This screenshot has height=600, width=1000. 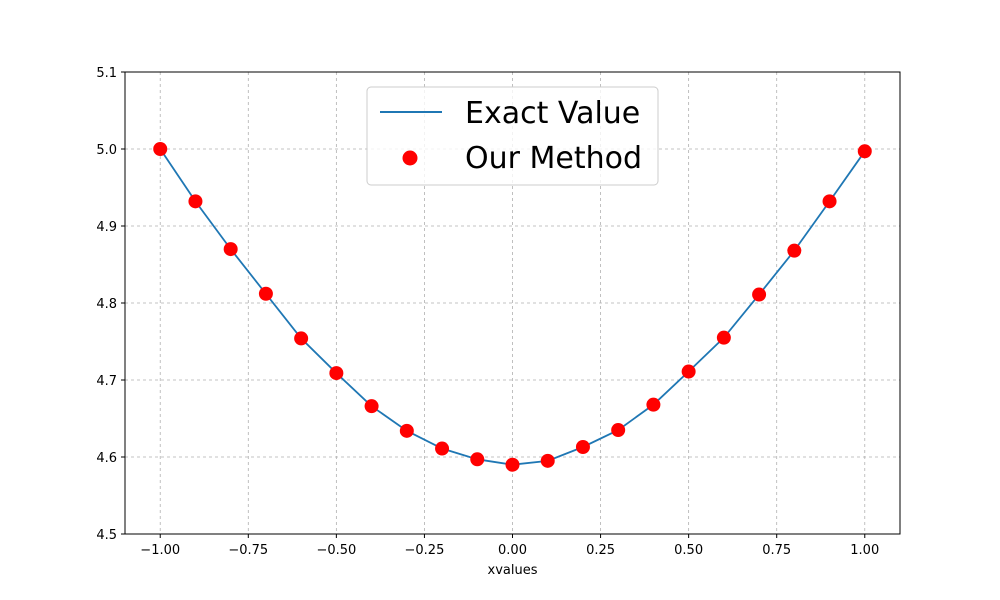 What do you see at coordinates (410, 158) in the screenshot?
I see `legend-dot-marker` at bounding box center [410, 158].